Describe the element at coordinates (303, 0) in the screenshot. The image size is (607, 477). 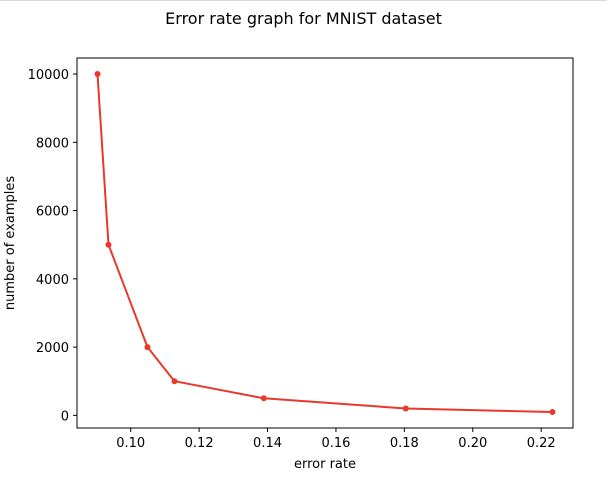
I see `window-top-border` at that location.